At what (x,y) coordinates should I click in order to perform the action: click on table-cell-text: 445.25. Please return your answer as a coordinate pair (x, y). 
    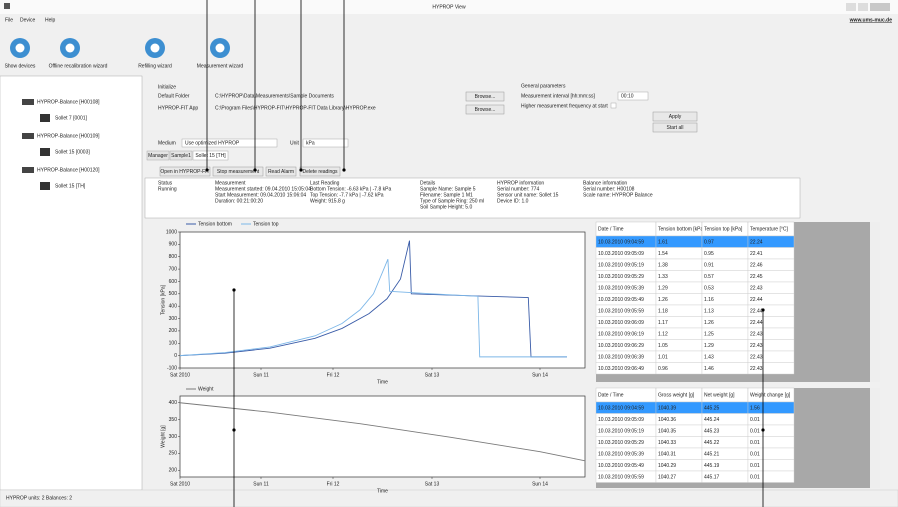
    Looking at the image, I should click on (712, 408).